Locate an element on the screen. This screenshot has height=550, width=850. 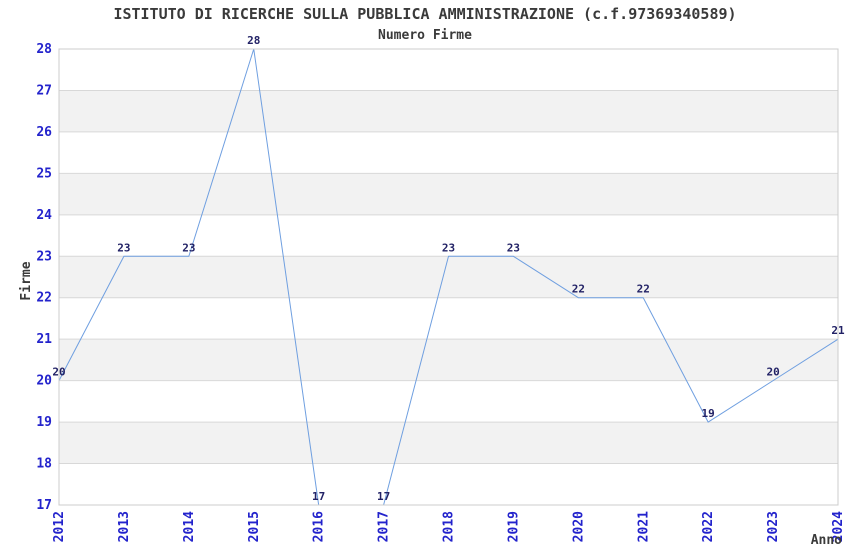
value-label: 28 is located at coordinates (253, 40).